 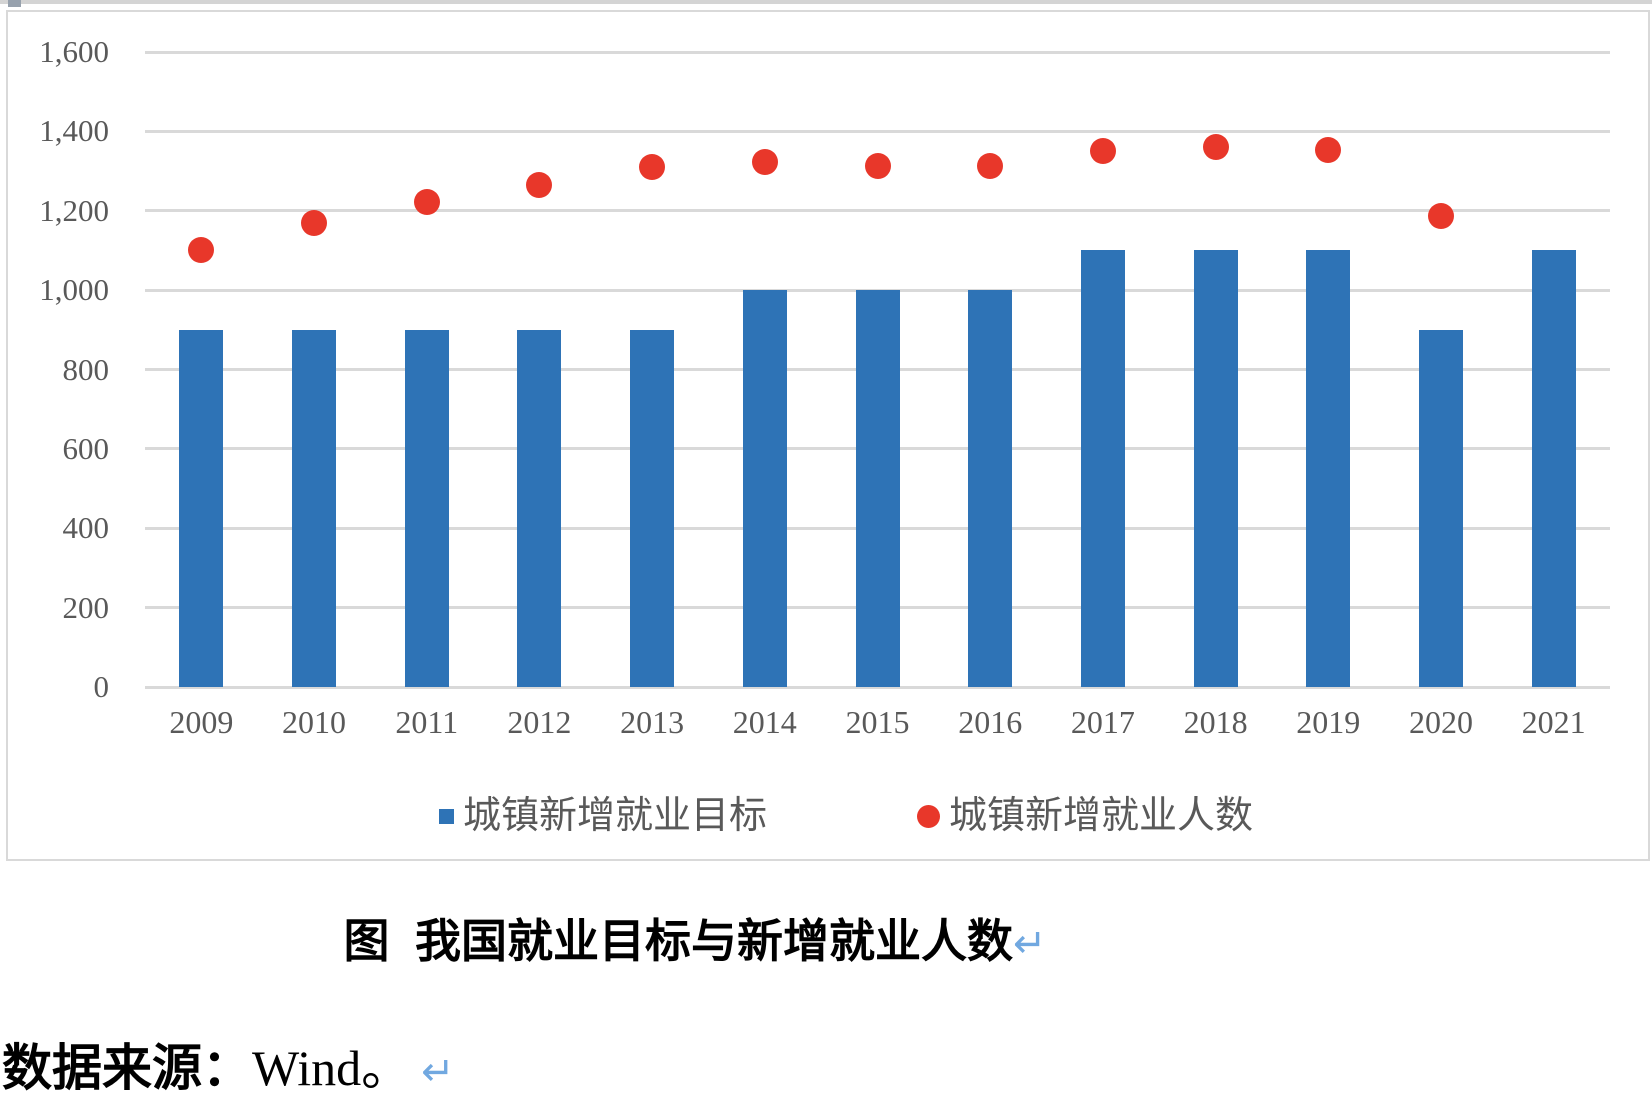 What do you see at coordinates (678, 941) in the screenshot?
I see `figure-caption-text: 图 我国就业目标与新增就业人数` at bounding box center [678, 941].